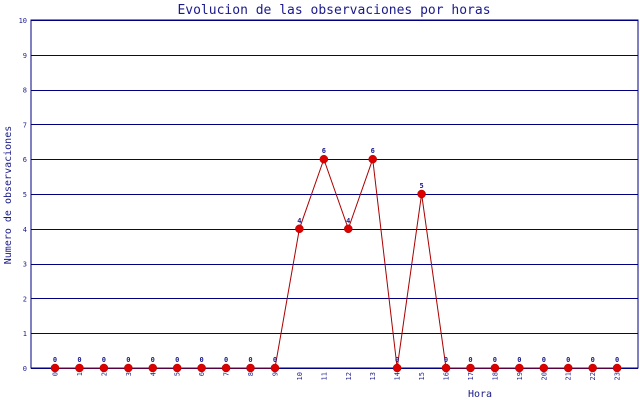 This screenshot has height=400, width=640. What do you see at coordinates (397, 360) in the screenshot?
I see `data-label-14: 0` at bounding box center [397, 360].